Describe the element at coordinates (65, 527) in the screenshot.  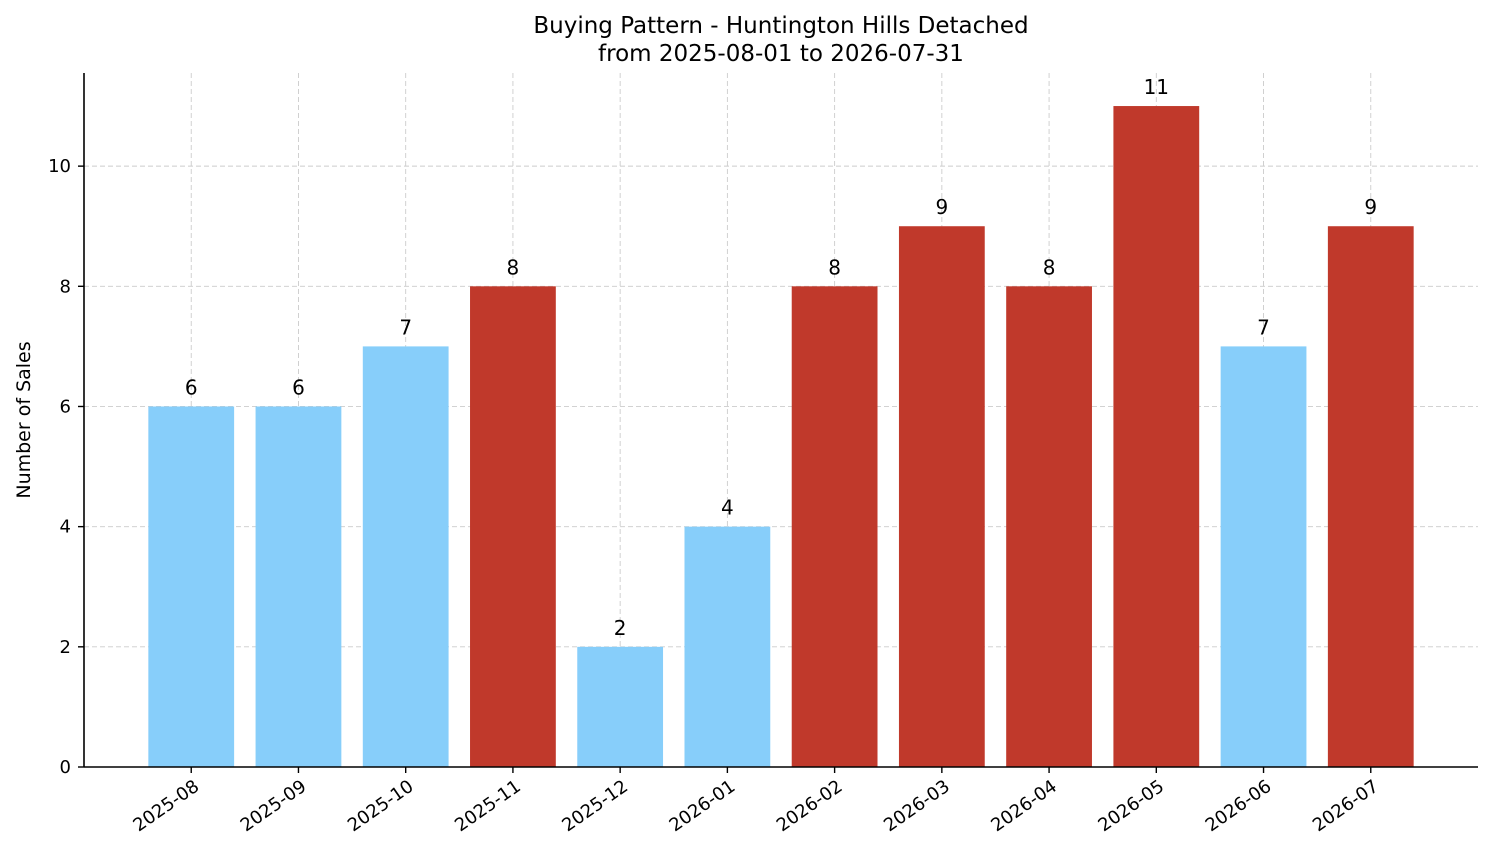
I see `y-tick-label: 4` at that location.